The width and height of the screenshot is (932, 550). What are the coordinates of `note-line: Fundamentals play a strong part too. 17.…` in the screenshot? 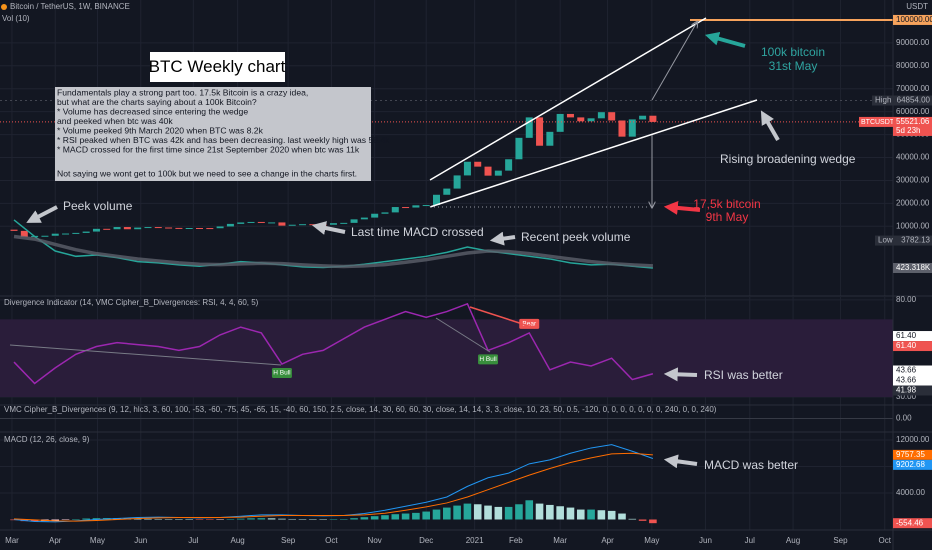 It's located at (182, 92).